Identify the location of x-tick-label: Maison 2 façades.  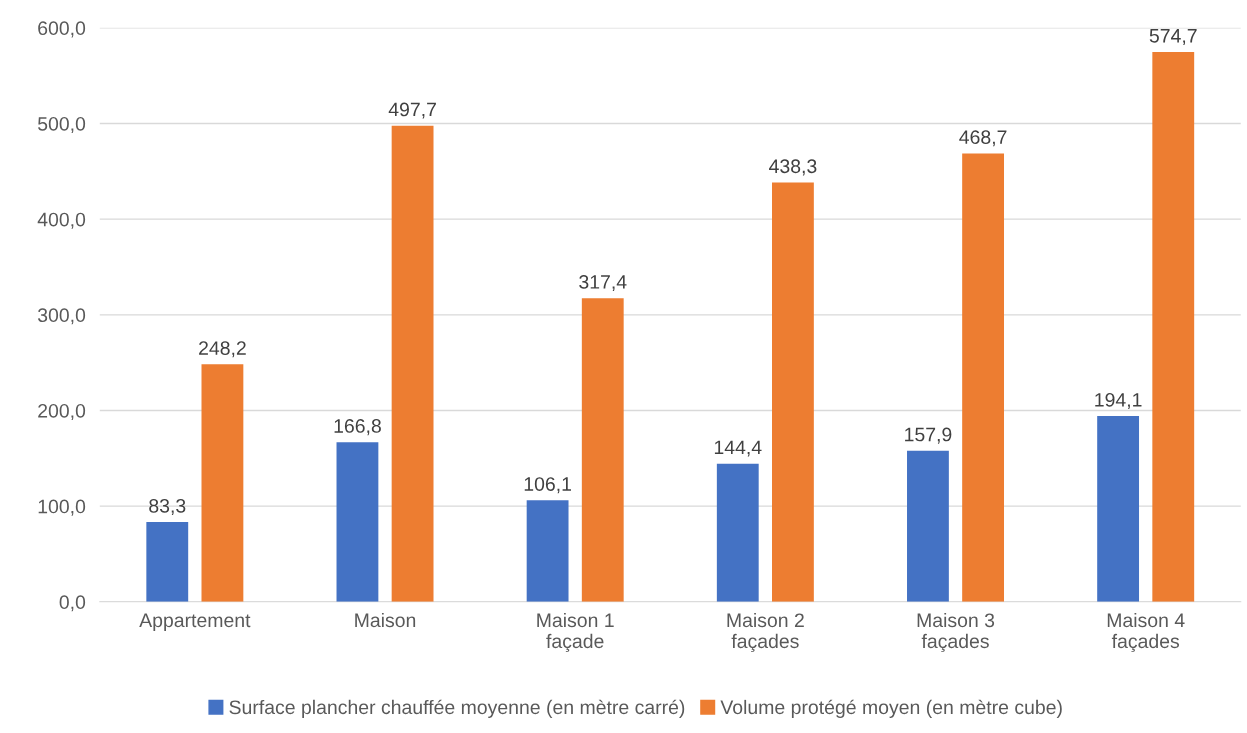
(765, 632).